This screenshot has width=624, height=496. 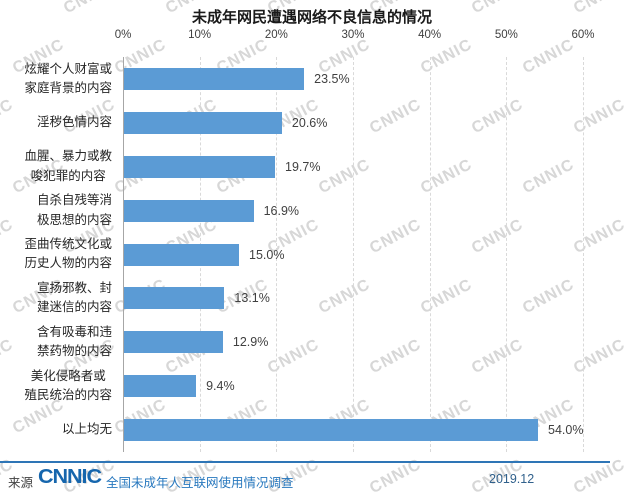 I want to click on source-label: 来源, so click(x=21, y=483).